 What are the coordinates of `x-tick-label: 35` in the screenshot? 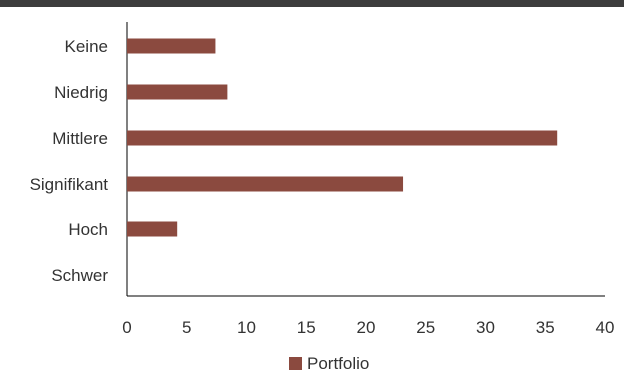 It's located at (545, 327).